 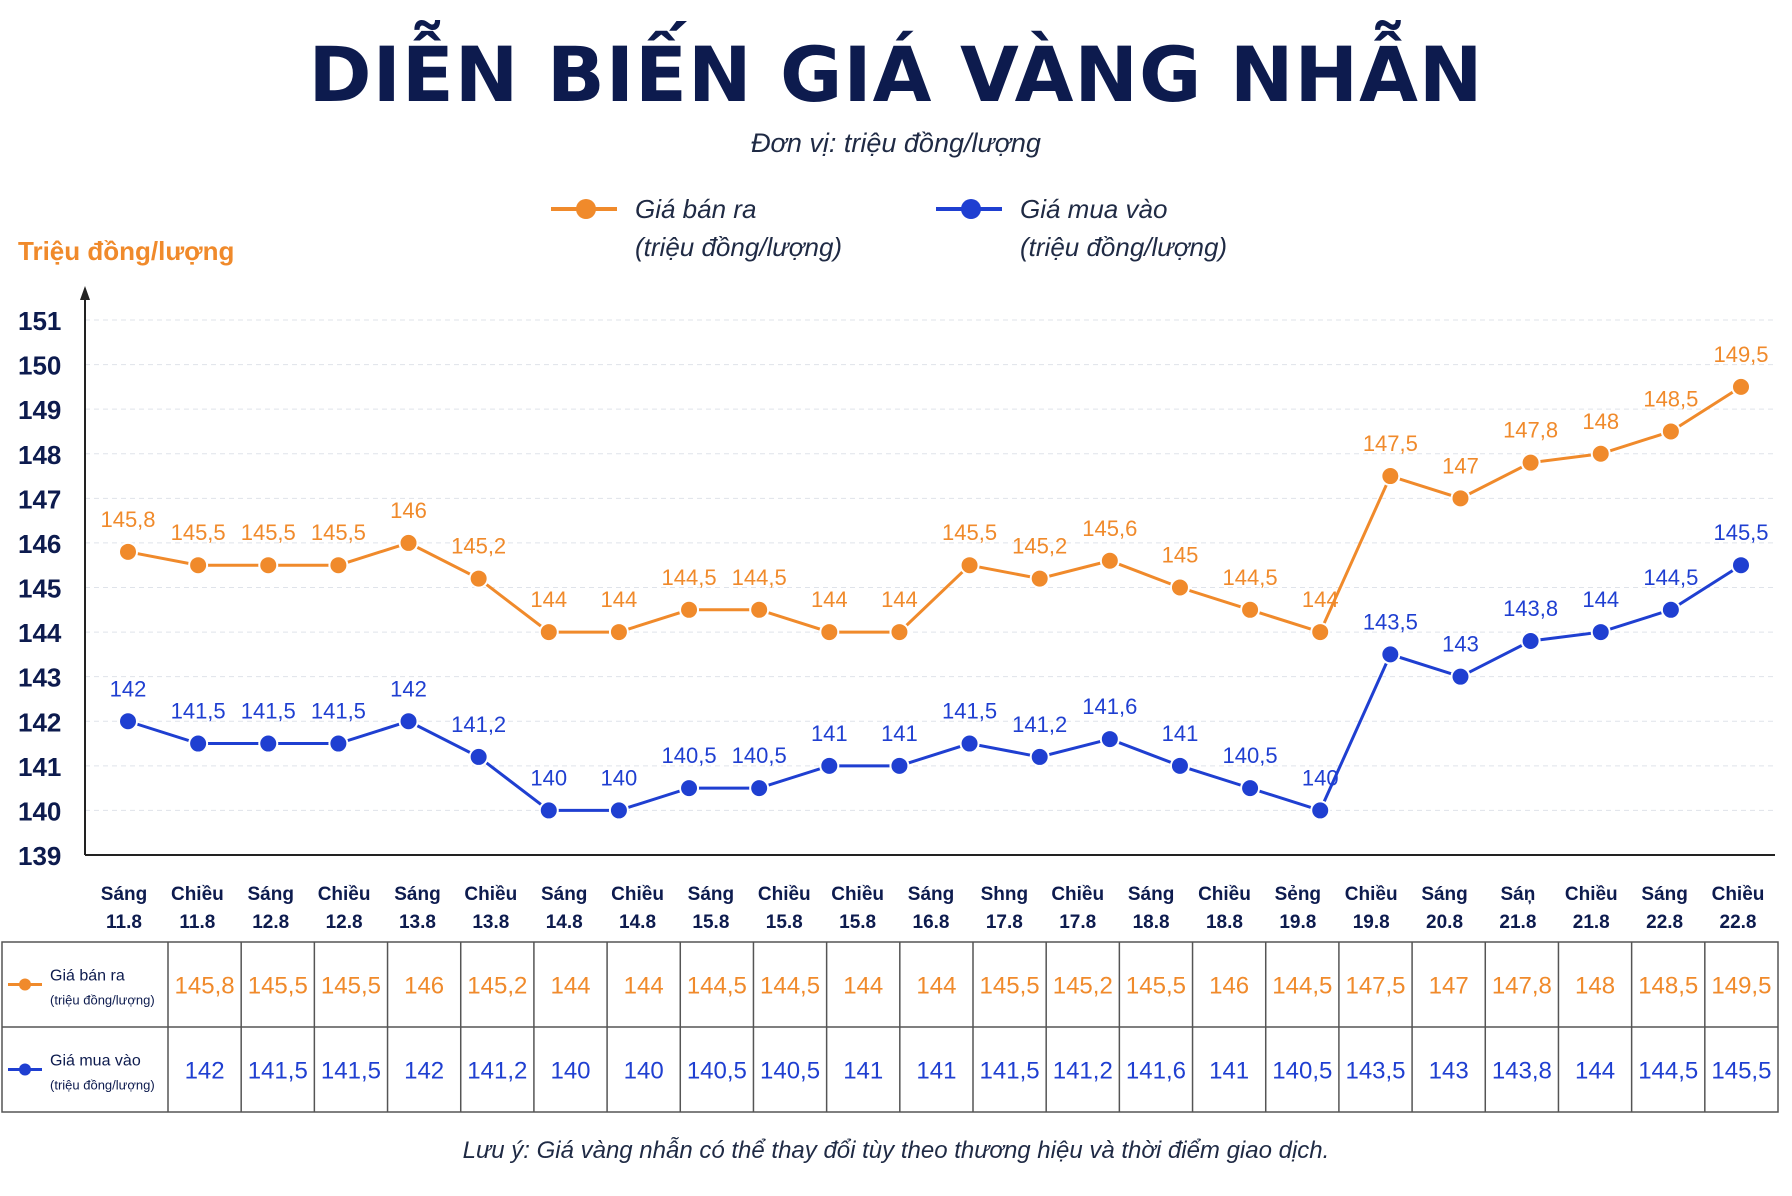 What do you see at coordinates (424, 986) in the screenshot?
I see `table-cell-0-3: 146` at bounding box center [424, 986].